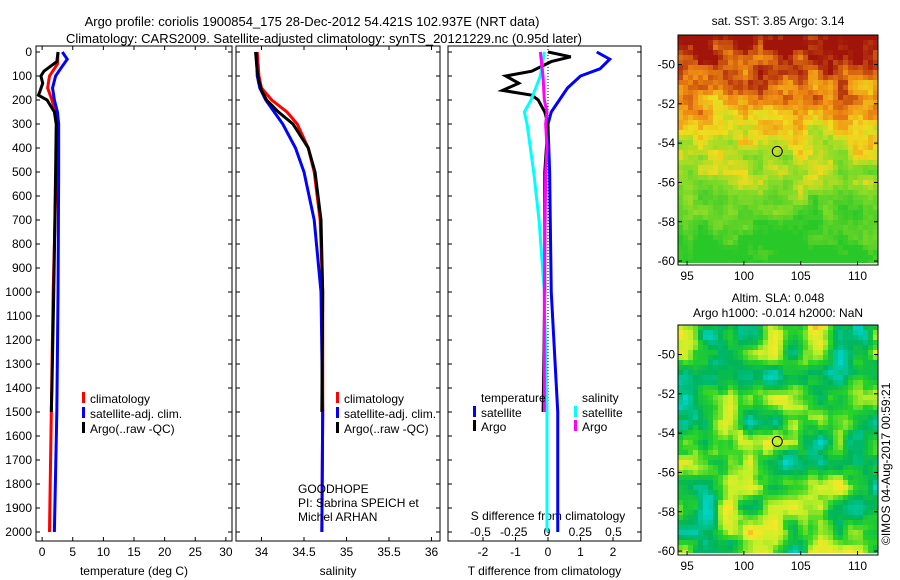  I want to click on map-subtitle: Argo h1000: -0.014 h2000: NaN, so click(778, 313).